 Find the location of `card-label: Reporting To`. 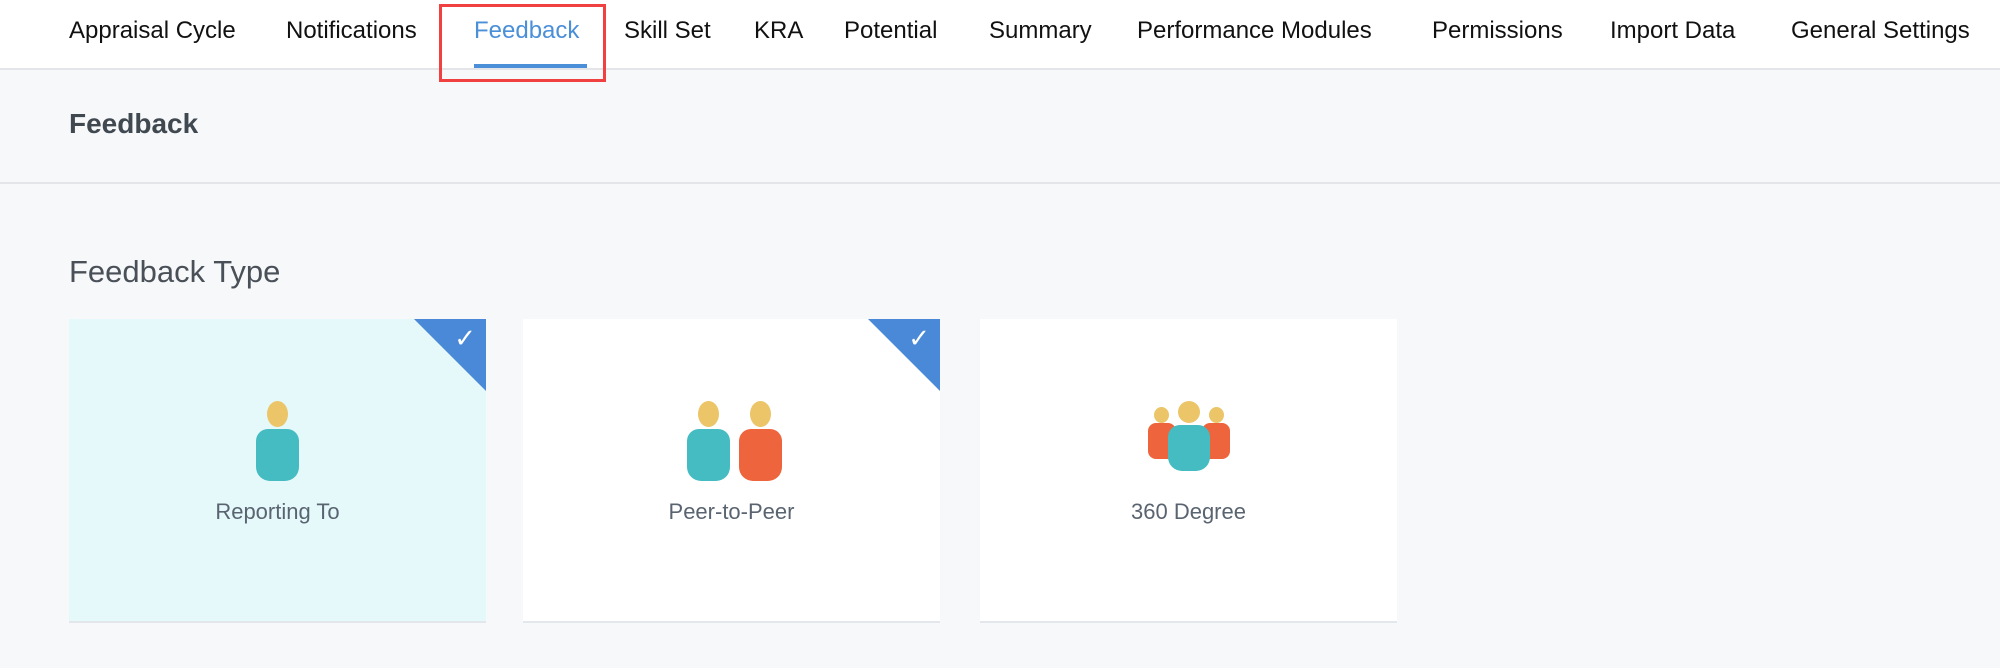

card-label: Reporting To is located at coordinates (277, 511).